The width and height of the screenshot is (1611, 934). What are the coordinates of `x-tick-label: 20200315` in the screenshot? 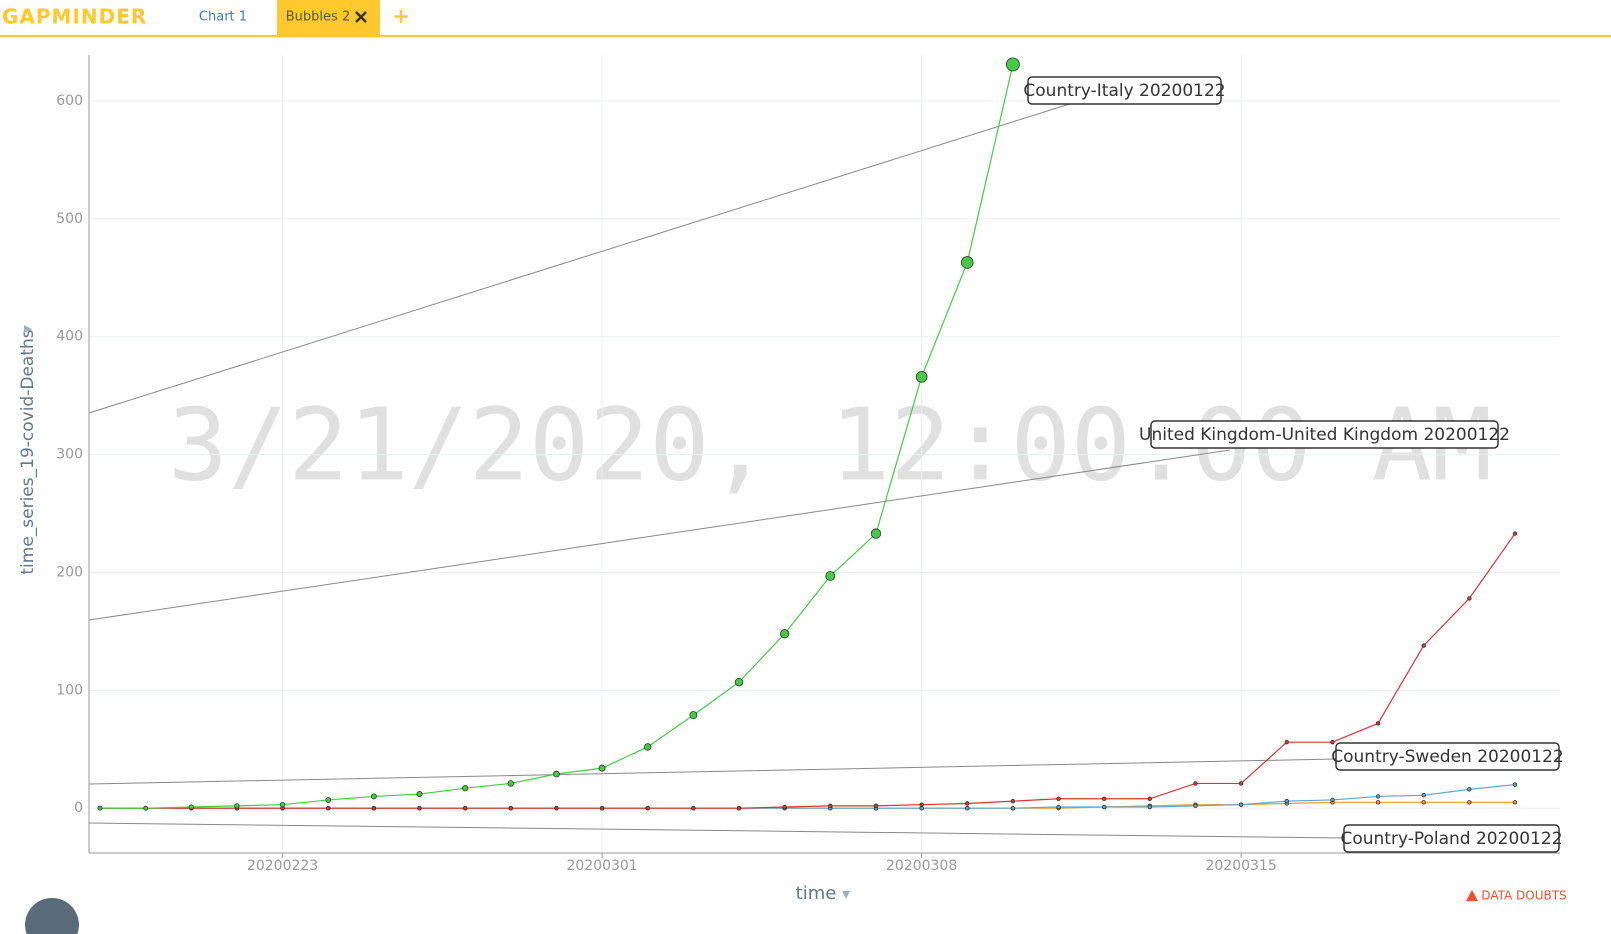 It's located at (1240, 866).